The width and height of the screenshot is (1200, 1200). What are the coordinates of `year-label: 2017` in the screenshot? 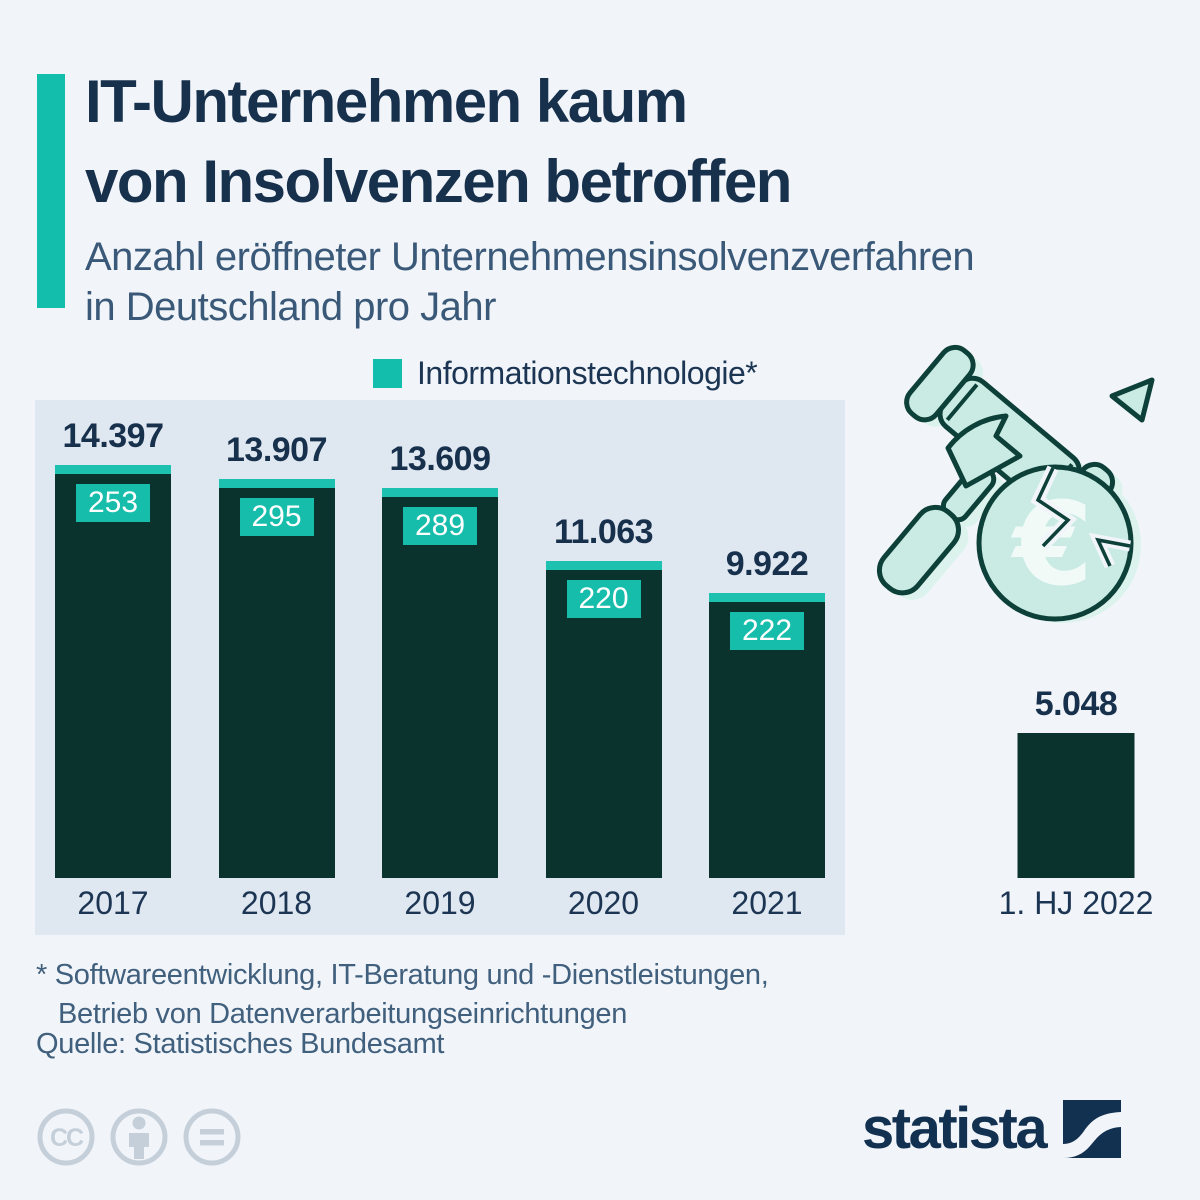 It's located at (113, 903).